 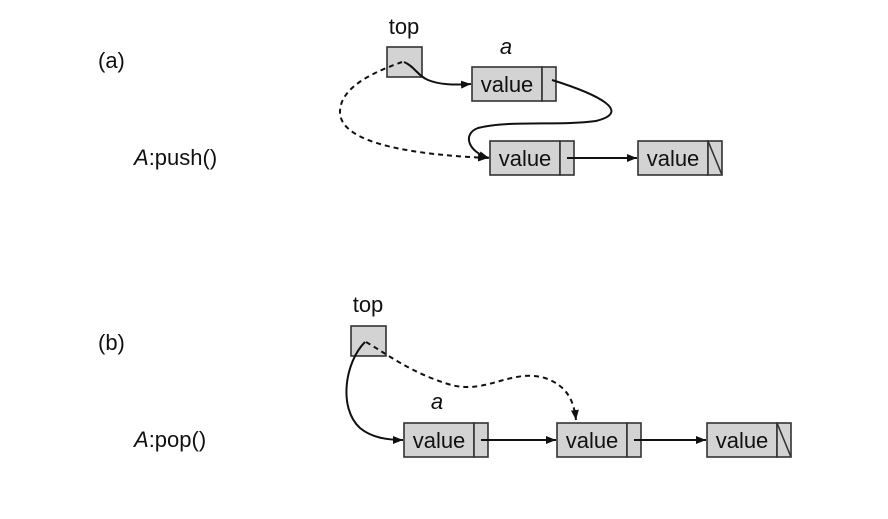 What do you see at coordinates (183, 157) in the screenshot?
I see `panel-a-operation-suffix: :push()` at bounding box center [183, 157].